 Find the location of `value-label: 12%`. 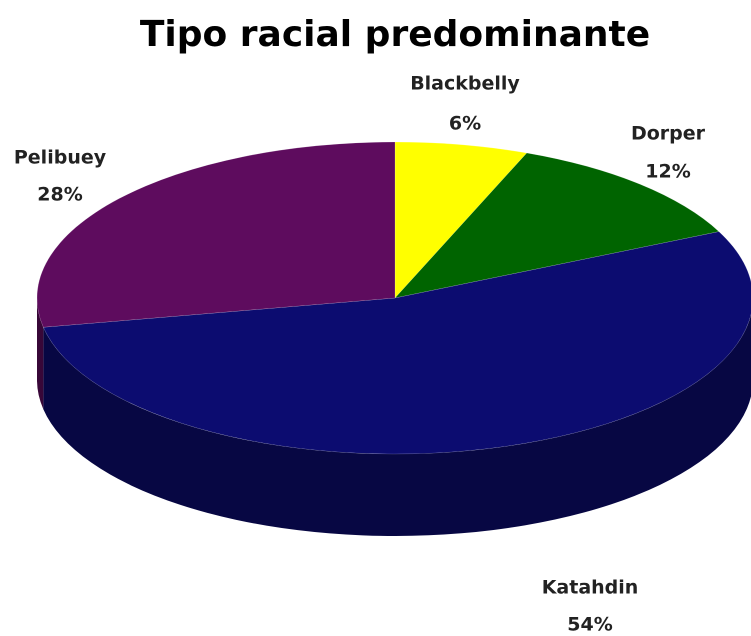

value-label: 12% is located at coordinates (667, 172).